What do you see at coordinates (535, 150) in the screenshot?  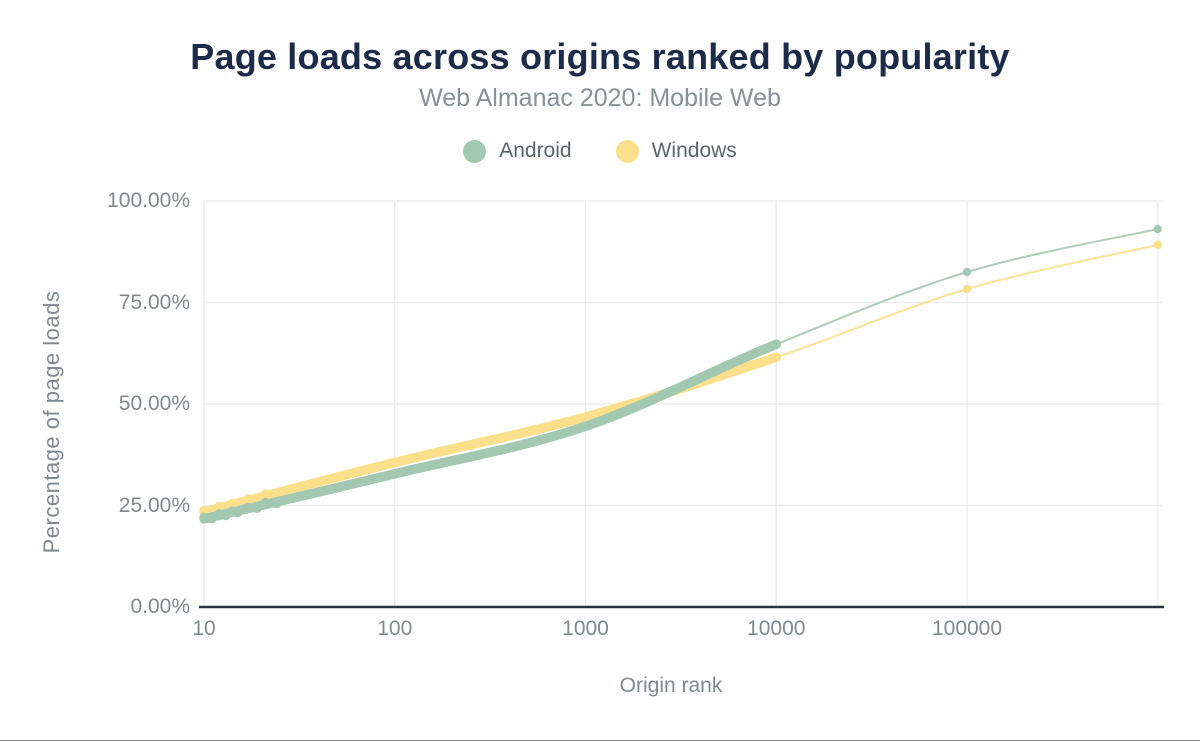 I see `legend-label-android: Android` at bounding box center [535, 150].